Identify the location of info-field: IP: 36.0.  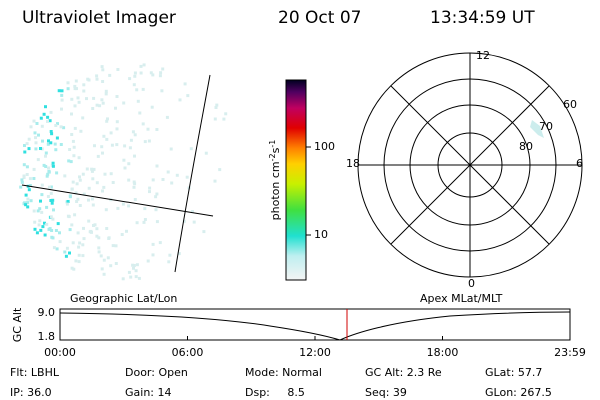
(31, 392).